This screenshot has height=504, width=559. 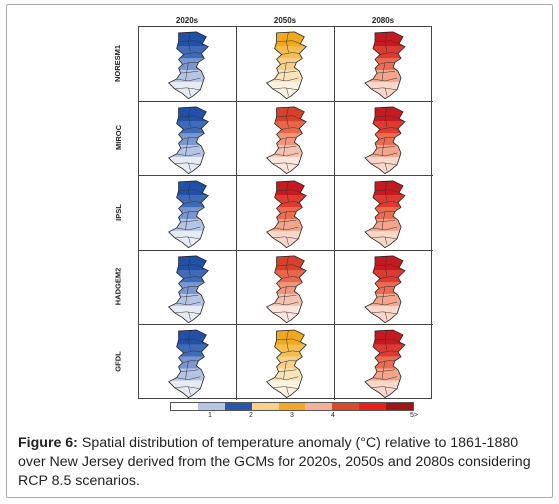 I want to click on legend-tick-4: 4, so click(x=333, y=415).